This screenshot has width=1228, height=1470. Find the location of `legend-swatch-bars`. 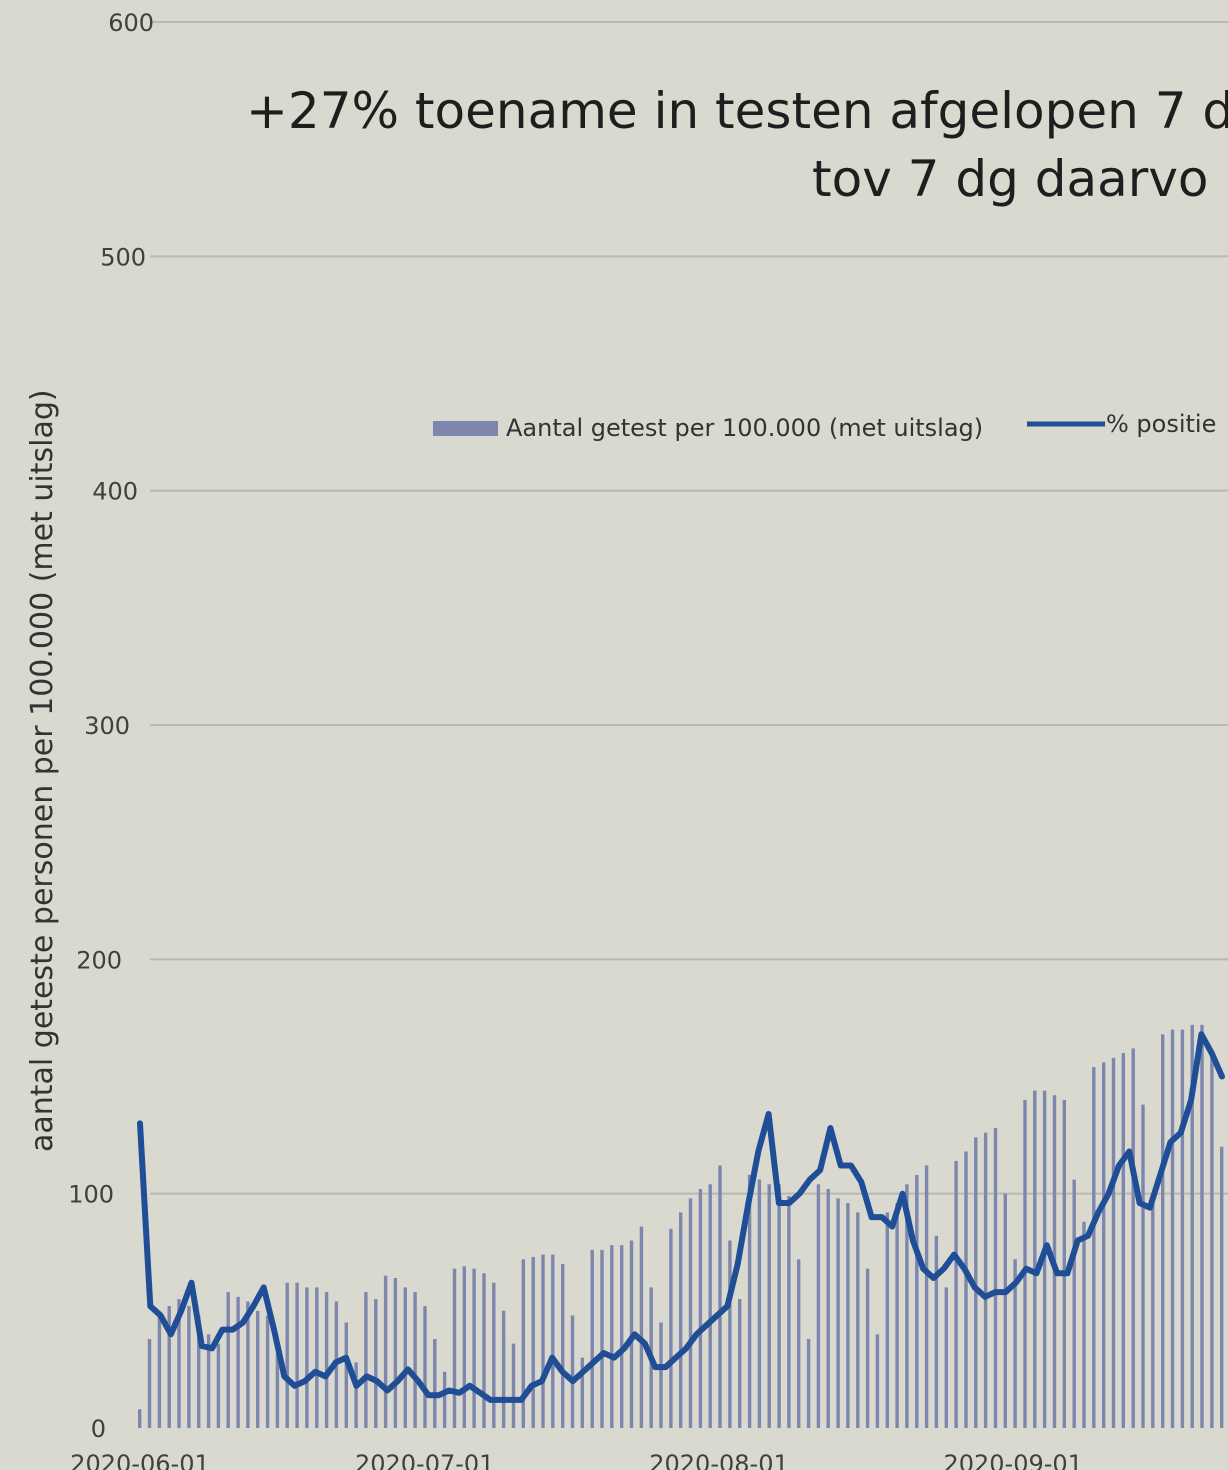

legend-swatch-bars is located at coordinates (465, 428).